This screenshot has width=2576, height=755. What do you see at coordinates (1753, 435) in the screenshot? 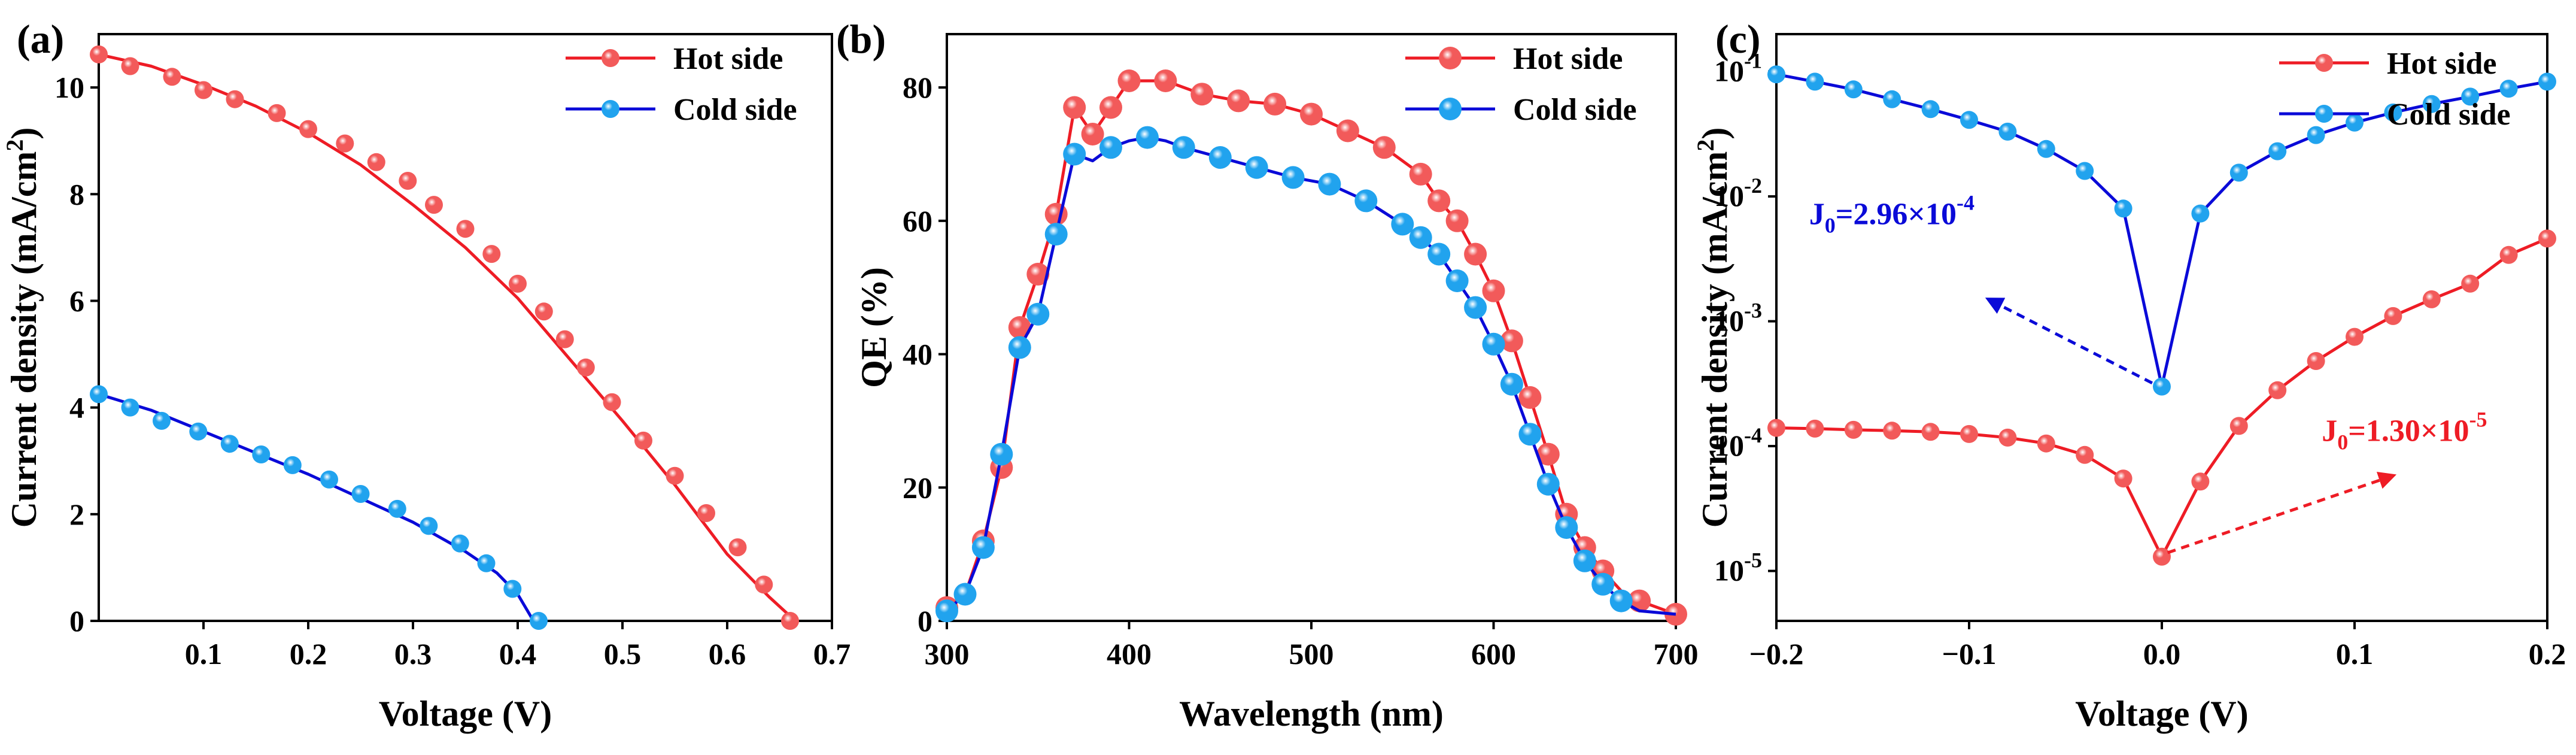
I see `y-tick-exponent: -4` at bounding box center [1753, 435].